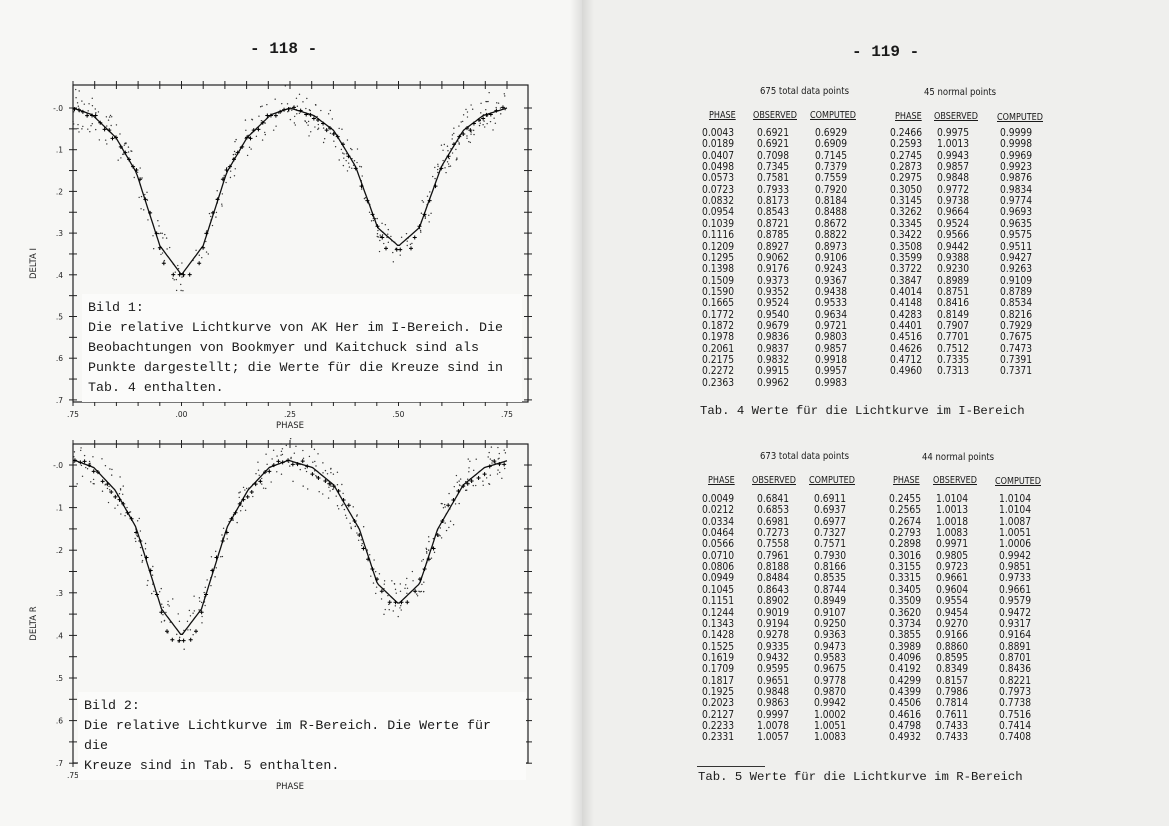 This screenshot has height=826, width=1169. Describe the element at coordinates (773, 270) in the screenshot. I see `observed-cell: 0.9176` at that location.